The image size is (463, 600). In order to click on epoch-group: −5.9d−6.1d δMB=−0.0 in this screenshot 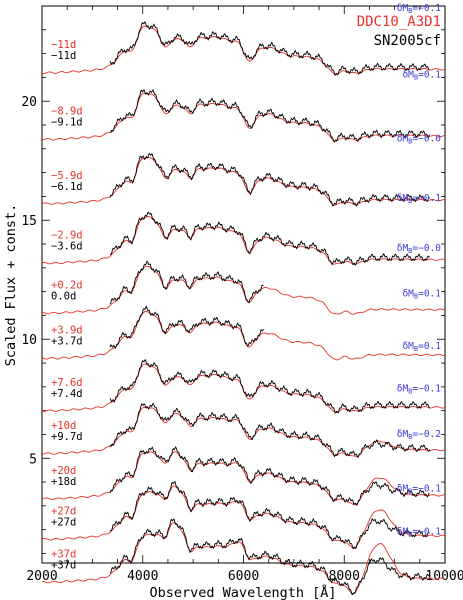, I will do `click(243, 170)`.